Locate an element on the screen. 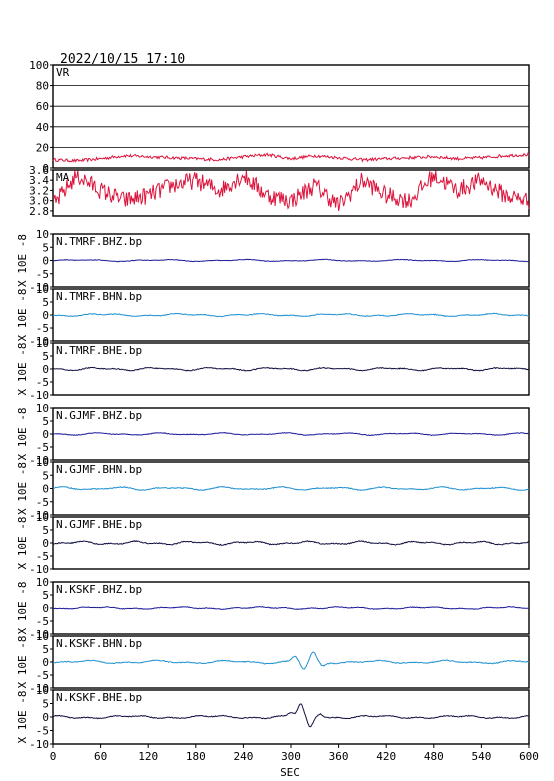 This screenshot has width=554, height=781. x-tick-label: 360 is located at coordinates (339, 756).